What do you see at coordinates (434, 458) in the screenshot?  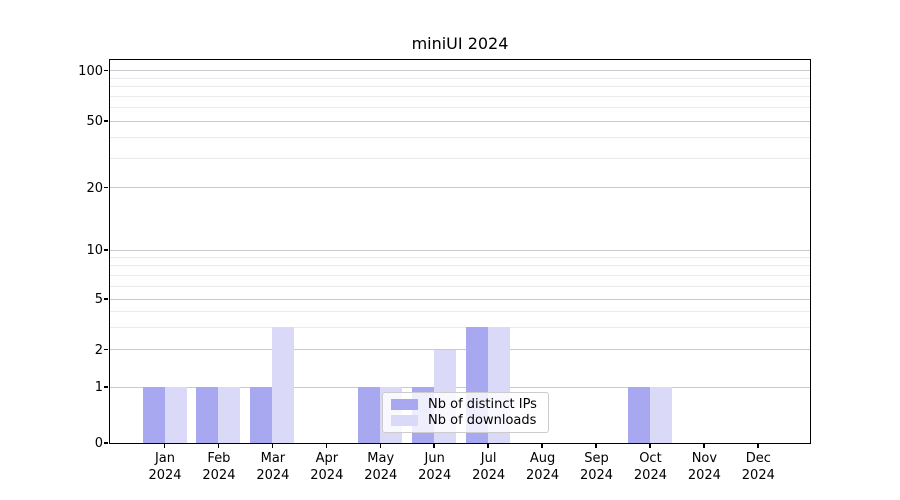 I see `x-tick-label-month: Jun` at bounding box center [434, 458].